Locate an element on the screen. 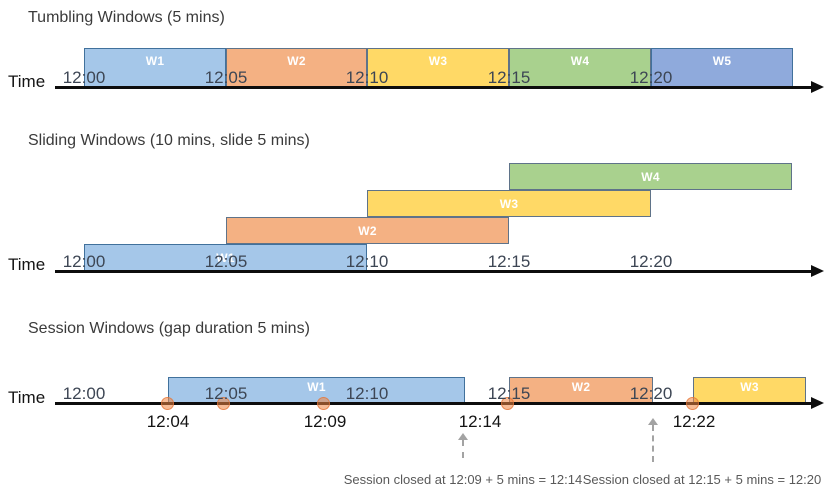 The image size is (829, 498). event-time-12-09: 12:09 is located at coordinates (325, 421).